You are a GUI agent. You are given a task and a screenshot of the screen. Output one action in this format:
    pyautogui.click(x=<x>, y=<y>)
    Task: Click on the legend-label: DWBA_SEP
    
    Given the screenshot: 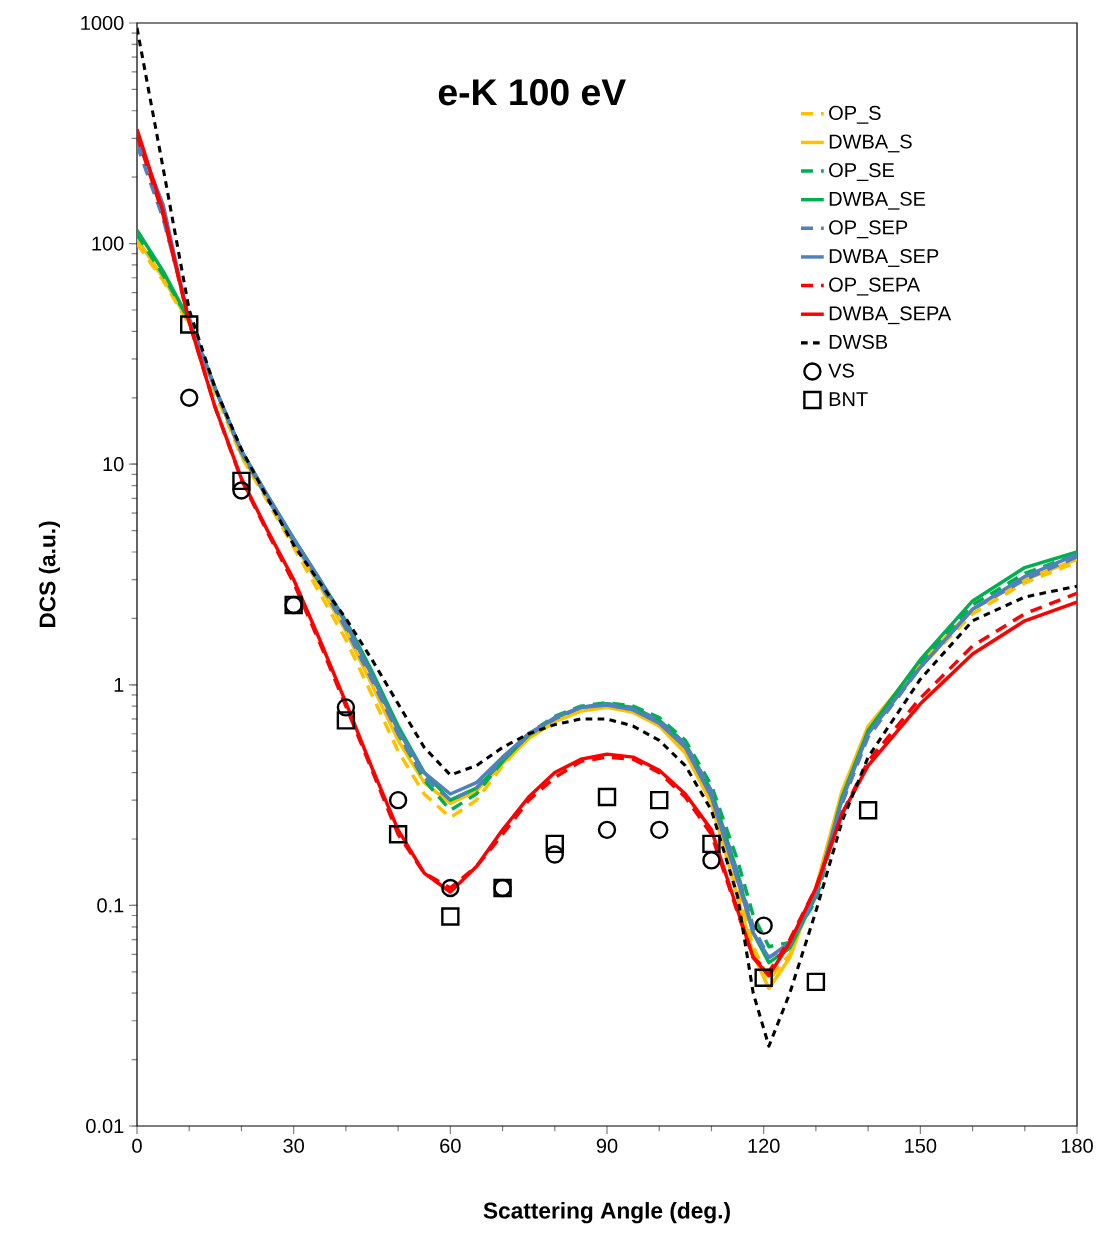 What is the action you would take?
    pyautogui.click(x=884, y=257)
    